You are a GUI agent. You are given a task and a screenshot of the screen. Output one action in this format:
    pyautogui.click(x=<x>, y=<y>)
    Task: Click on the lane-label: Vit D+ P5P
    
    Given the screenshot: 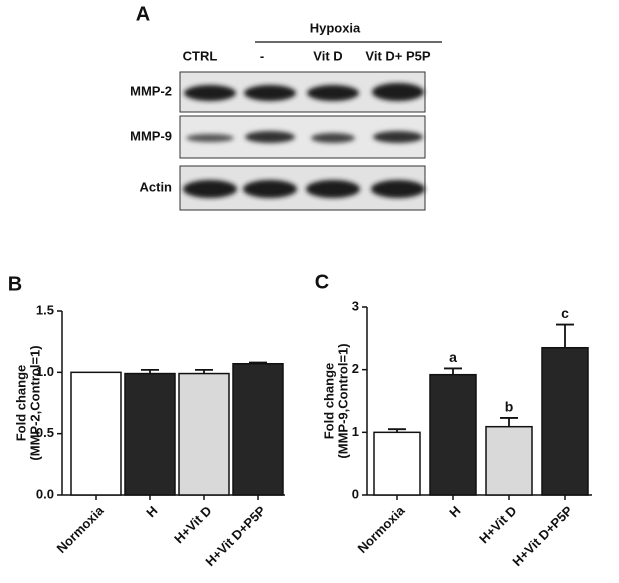 What is the action you would take?
    pyautogui.click(x=397, y=55)
    